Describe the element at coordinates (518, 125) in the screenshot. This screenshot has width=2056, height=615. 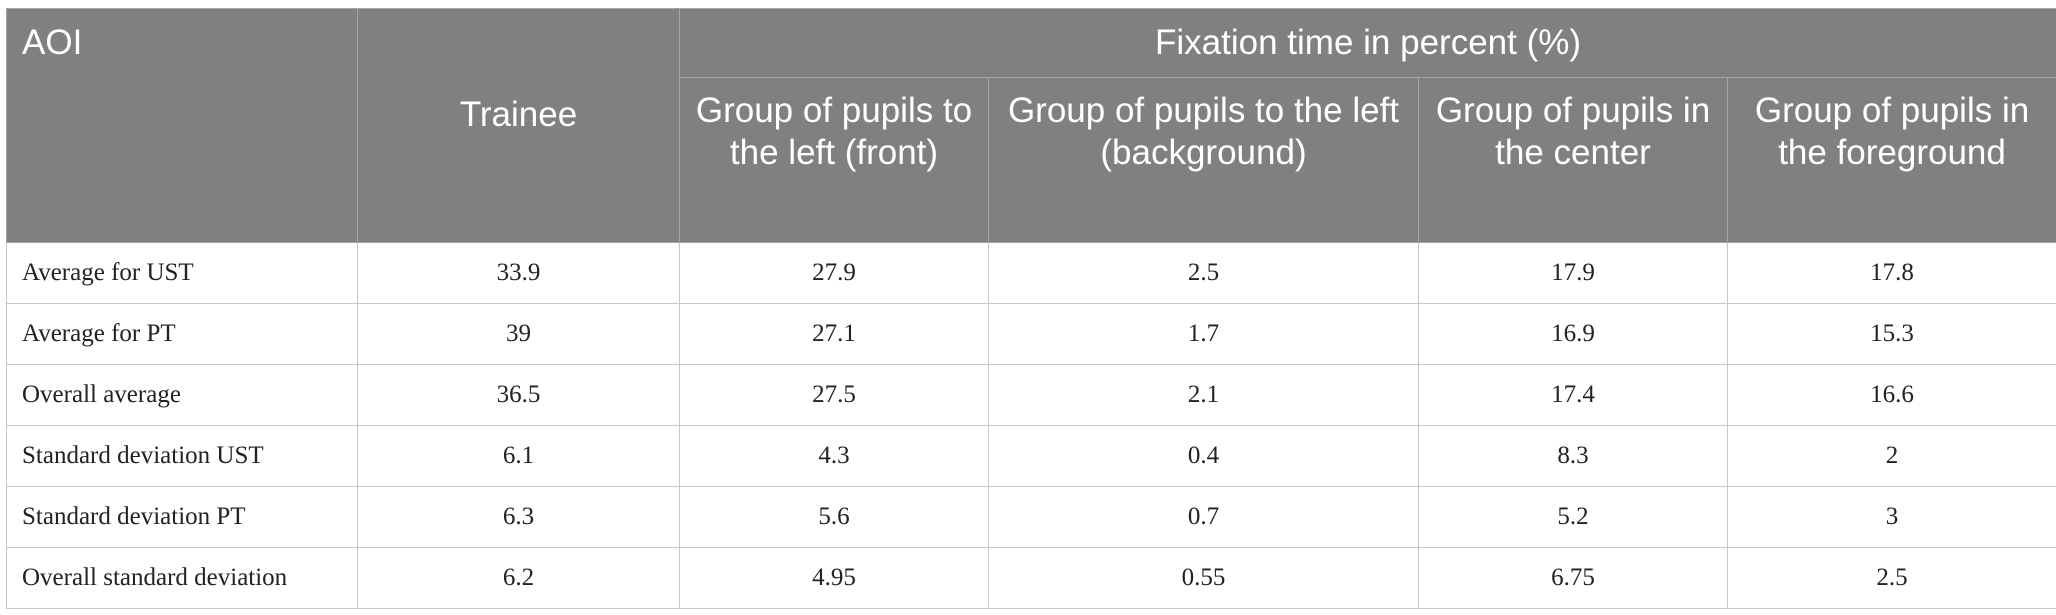
I see `column-header-trainee: Trainee` at that location.